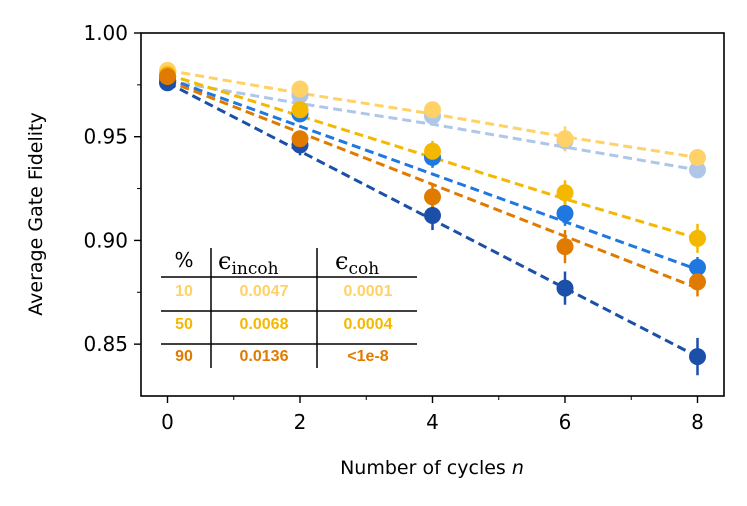  I want to click on table-cell-pct: 50, so click(184, 324).